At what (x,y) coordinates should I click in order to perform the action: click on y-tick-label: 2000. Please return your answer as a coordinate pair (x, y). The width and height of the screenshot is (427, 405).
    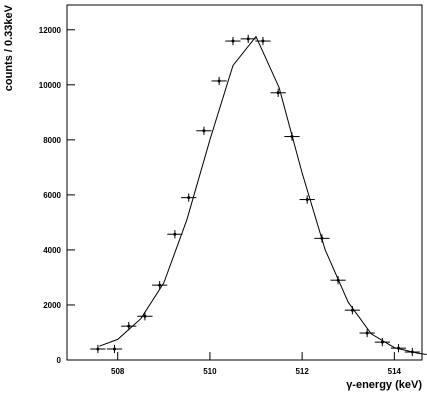
    Looking at the image, I should click on (52, 305).